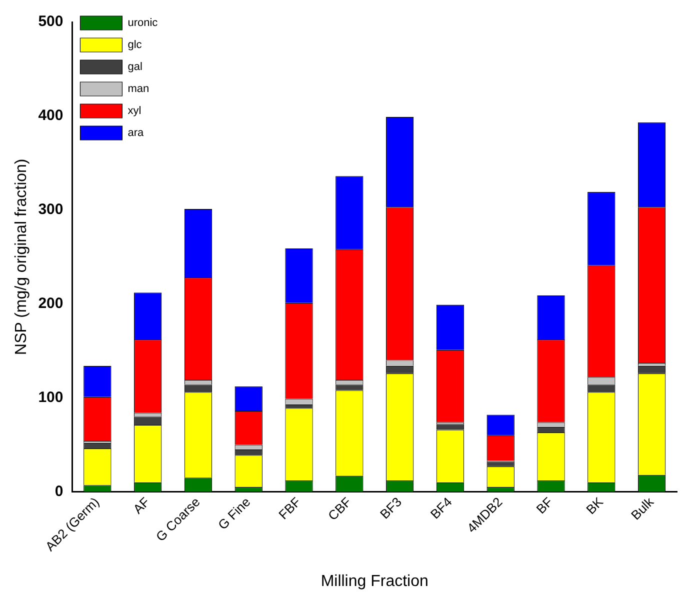 The height and width of the screenshot is (603, 695). What do you see at coordinates (51, 397) in the screenshot?
I see `y-tick-label: 100` at bounding box center [51, 397].